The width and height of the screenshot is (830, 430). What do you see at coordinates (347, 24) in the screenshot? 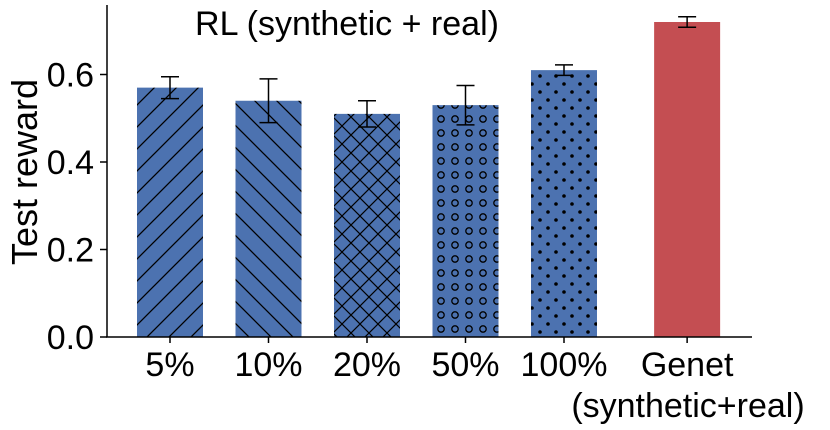
I see `chart-title: RL (synthetic + real)` at bounding box center [347, 24].